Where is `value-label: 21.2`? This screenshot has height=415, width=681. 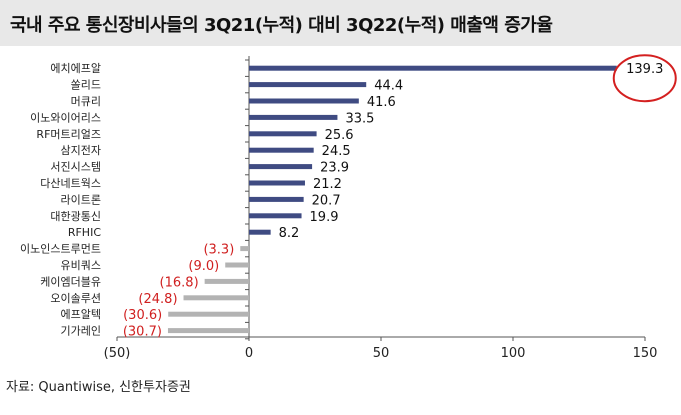
value-label: 21.2 is located at coordinates (327, 184).